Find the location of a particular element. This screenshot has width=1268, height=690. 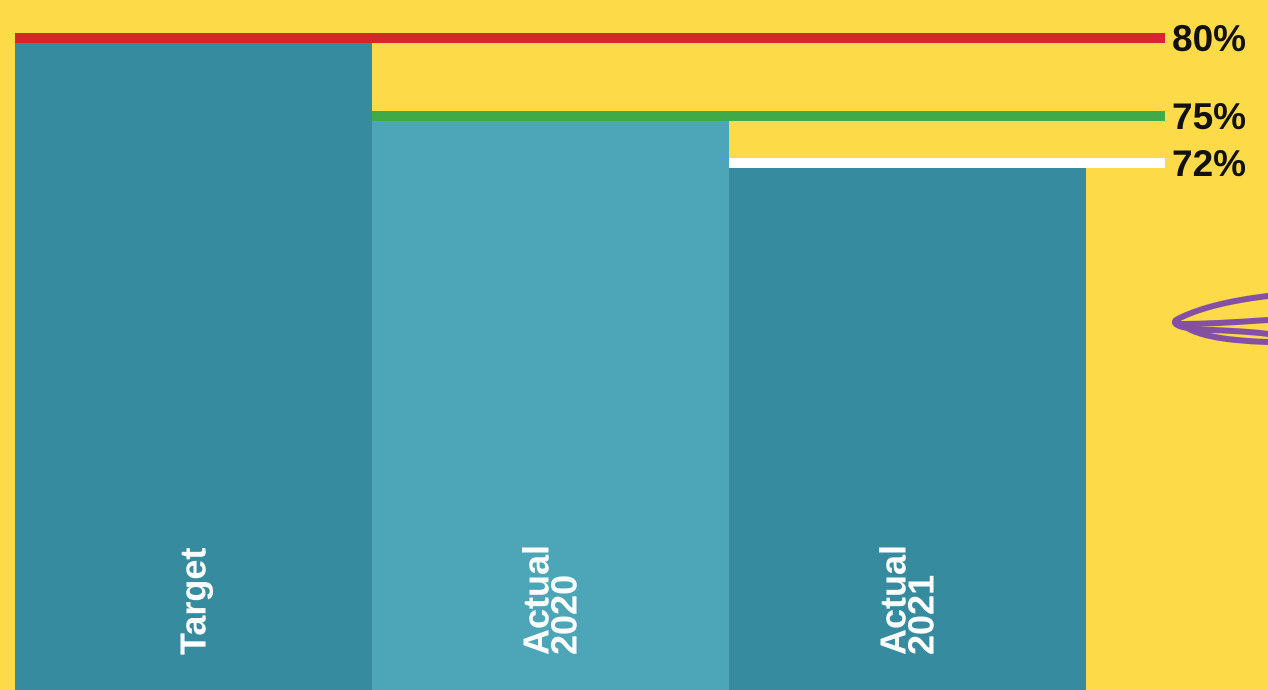

category-label-2-line-2: 2020 is located at coordinates (564, 615).